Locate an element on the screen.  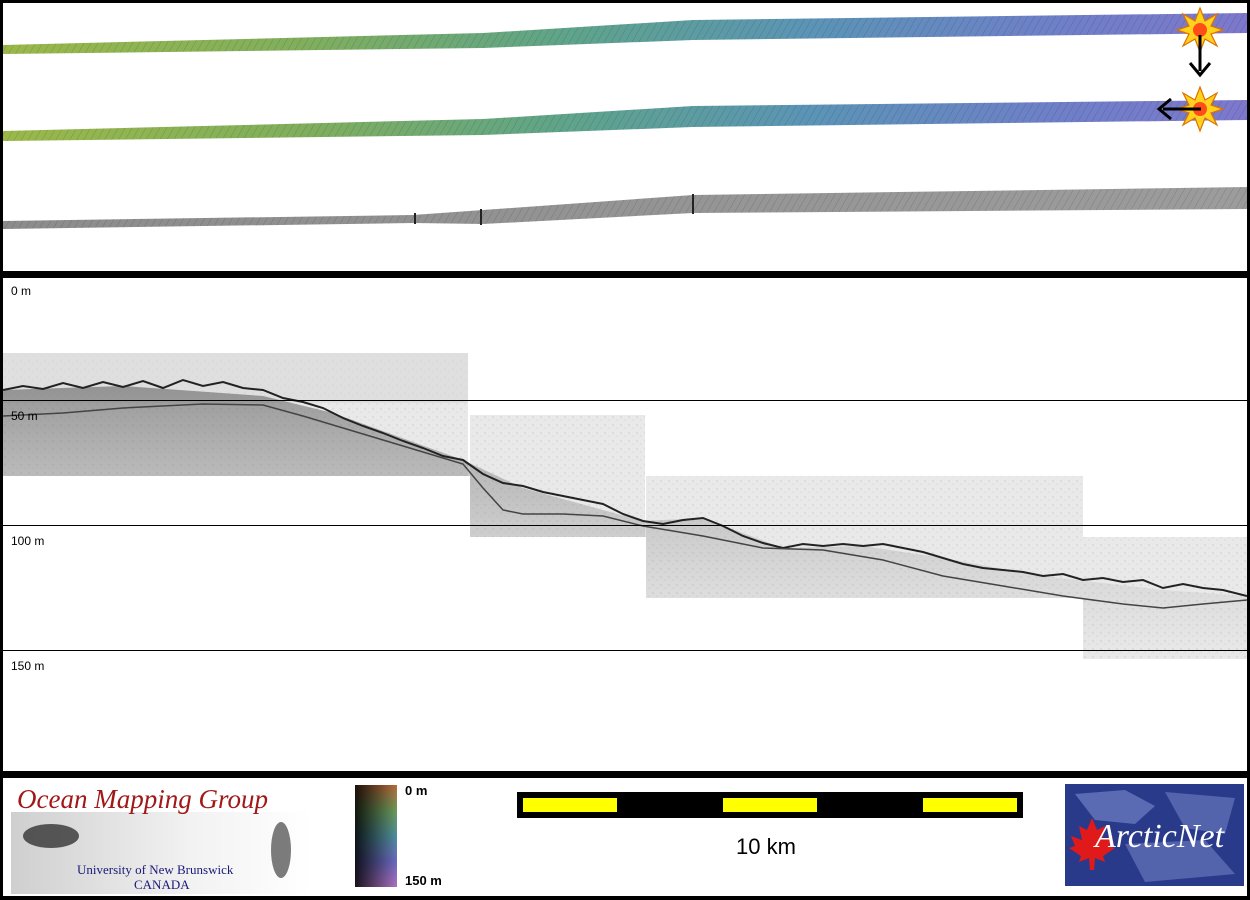
arcticnet-map-graphic is located at coordinates (1155, 836).